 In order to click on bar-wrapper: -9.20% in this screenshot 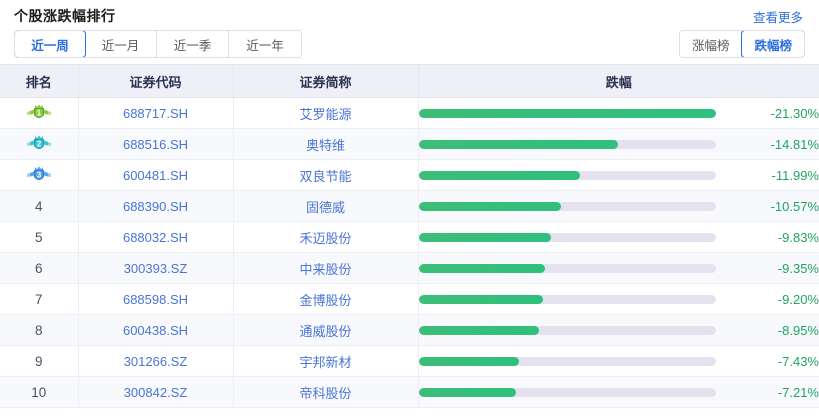, I will do `click(618, 299)`.